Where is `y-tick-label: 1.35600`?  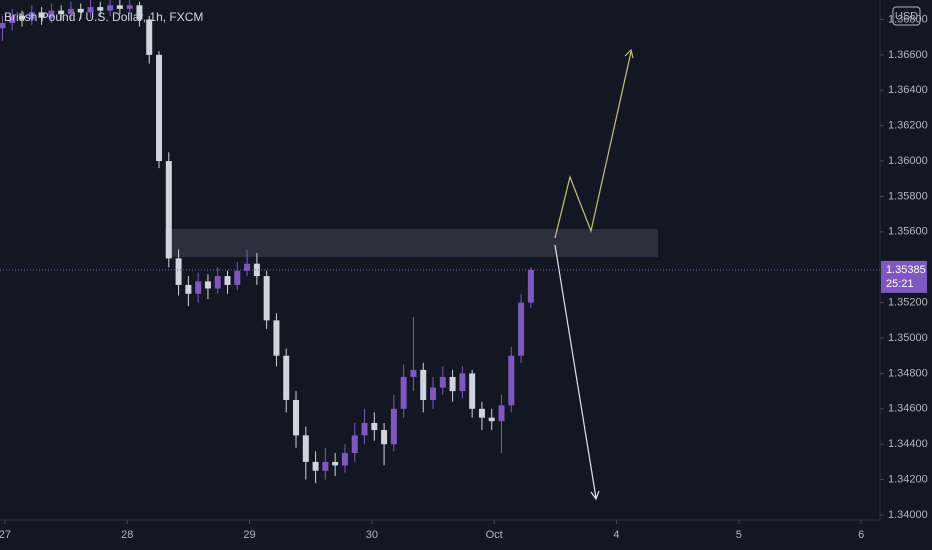
y-tick-label: 1.35600 is located at coordinates (908, 232).